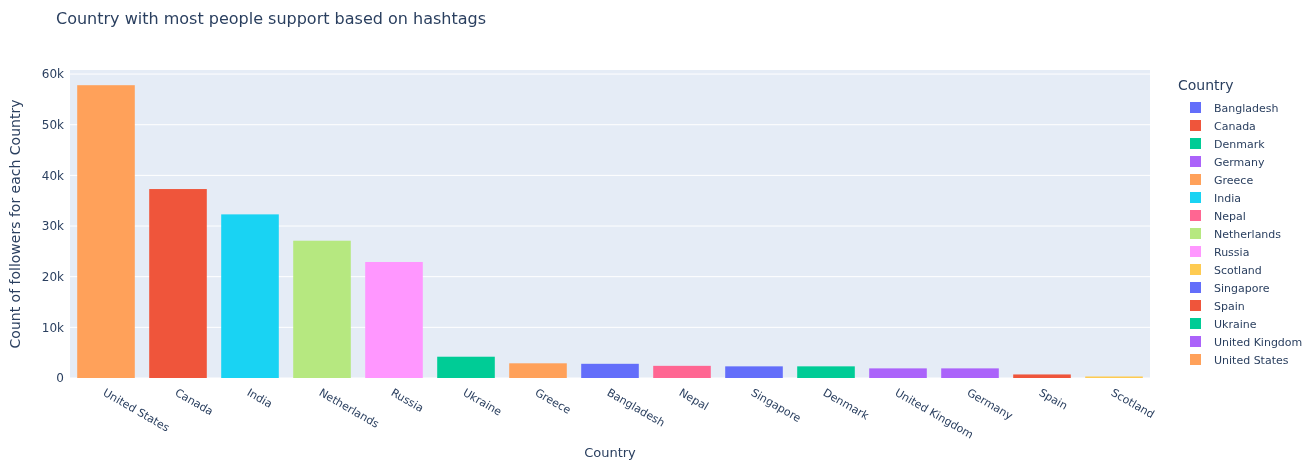 This screenshot has width=1311, height=463. I want to click on legend-label: India, so click(1227, 198).